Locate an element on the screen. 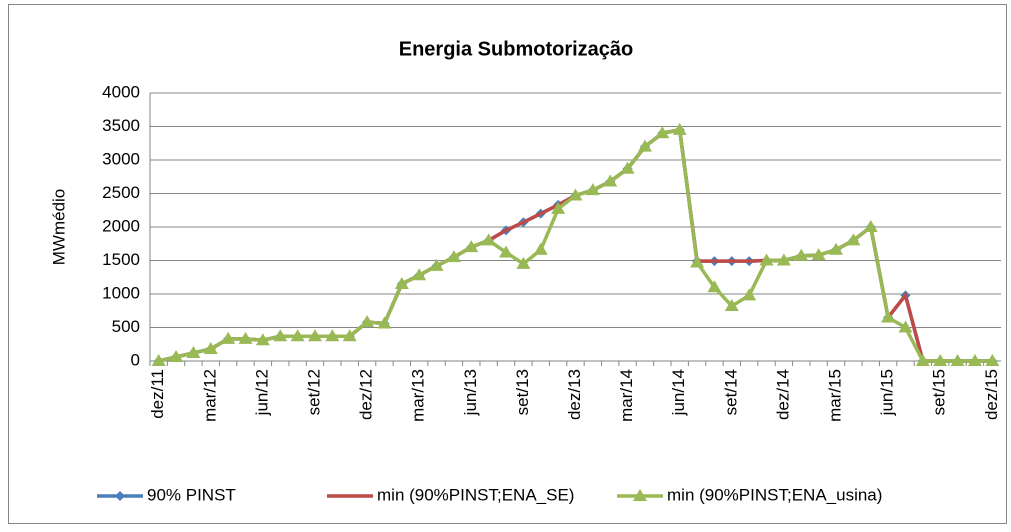 This screenshot has width=1011, height=532. x-tick-label: dez/14 is located at coordinates (782, 394).